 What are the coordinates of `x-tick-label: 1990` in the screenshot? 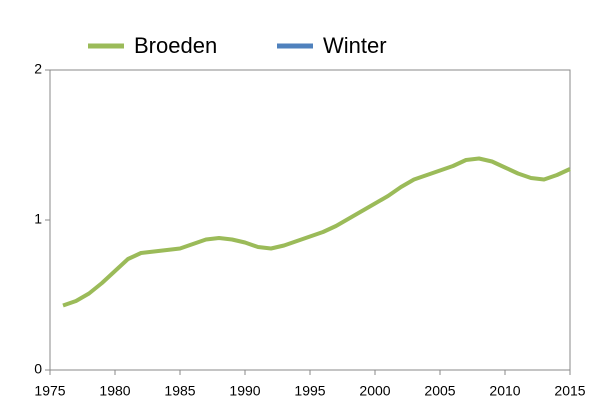 It's located at (244, 391).